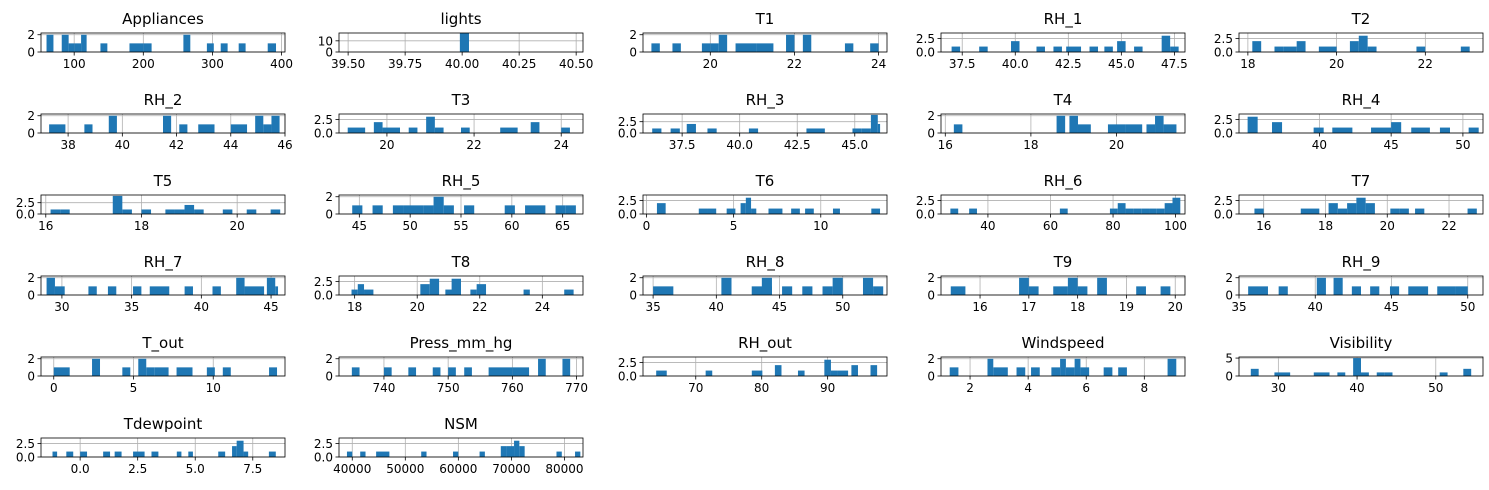  What do you see at coordinates (163, 262) in the screenshot?
I see `subplot-title: RH_7` at bounding box center [163, 262].